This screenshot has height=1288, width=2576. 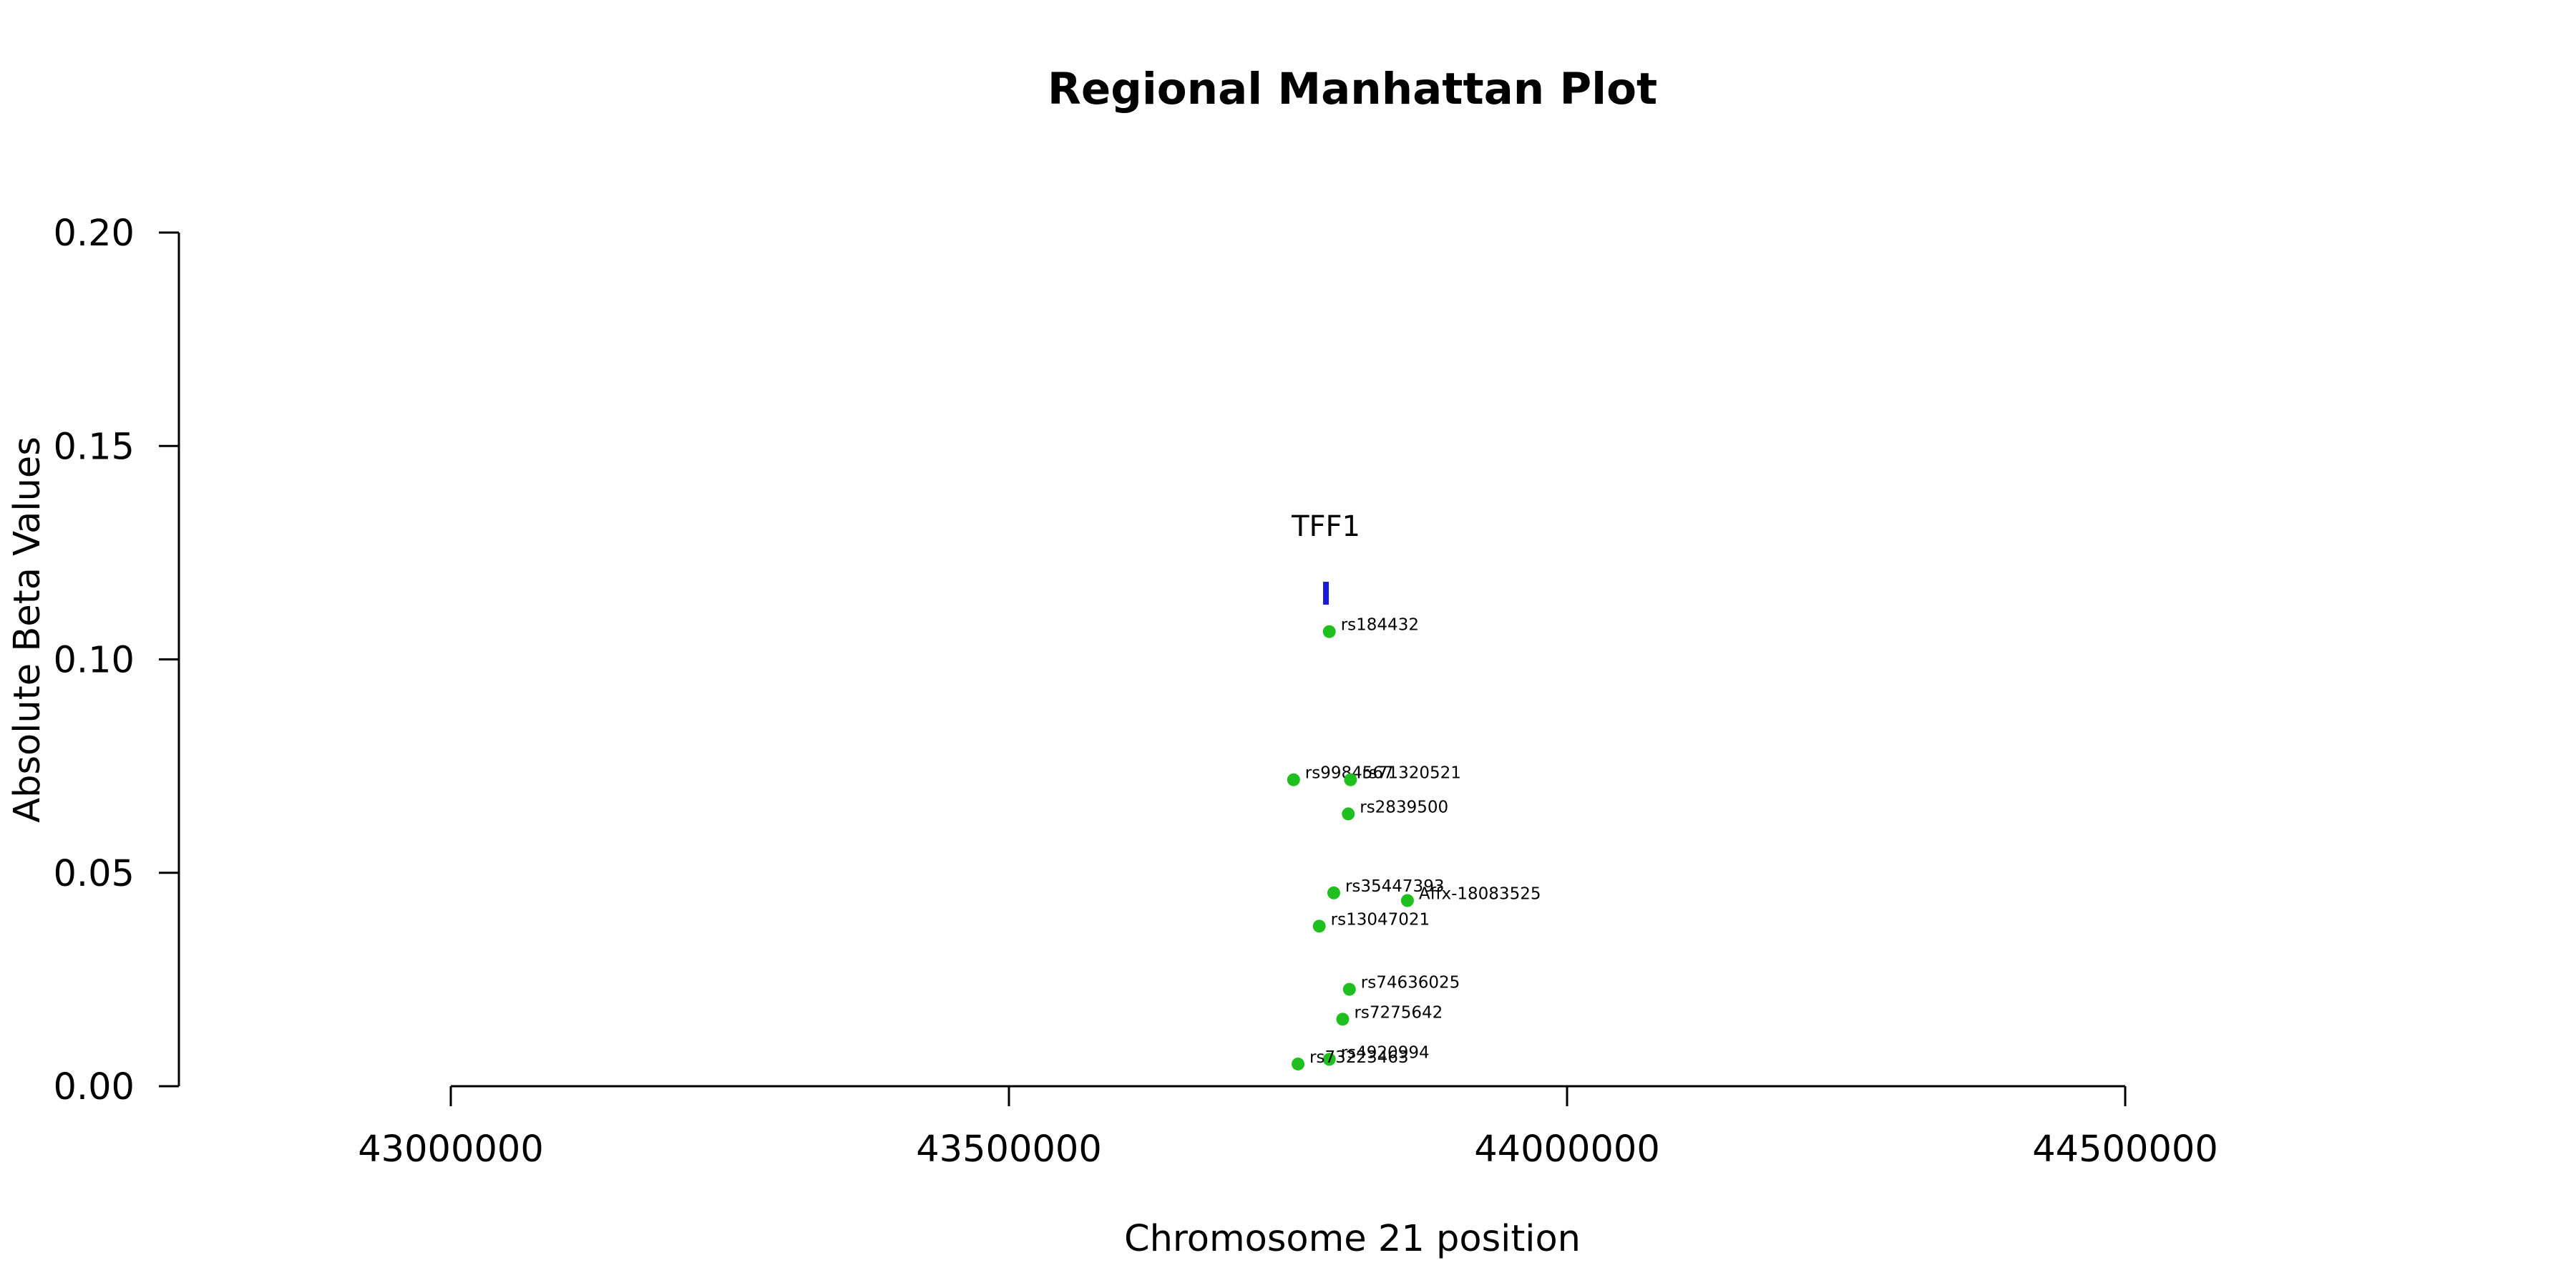 I want to click on y-tick-label: 0.05, so click(x=94, y=874).